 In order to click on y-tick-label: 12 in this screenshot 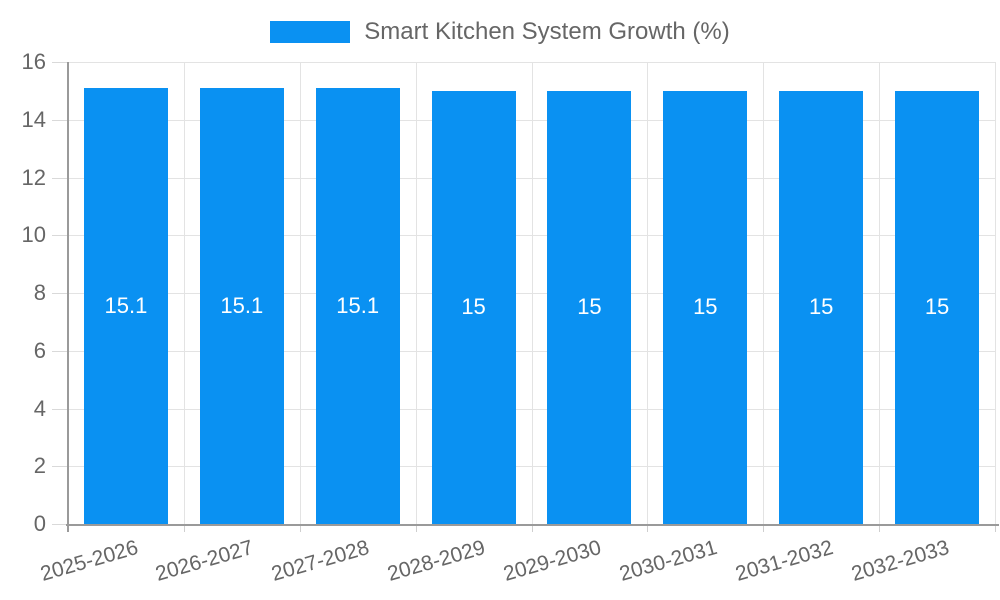, I will do `click(33, 177)`.